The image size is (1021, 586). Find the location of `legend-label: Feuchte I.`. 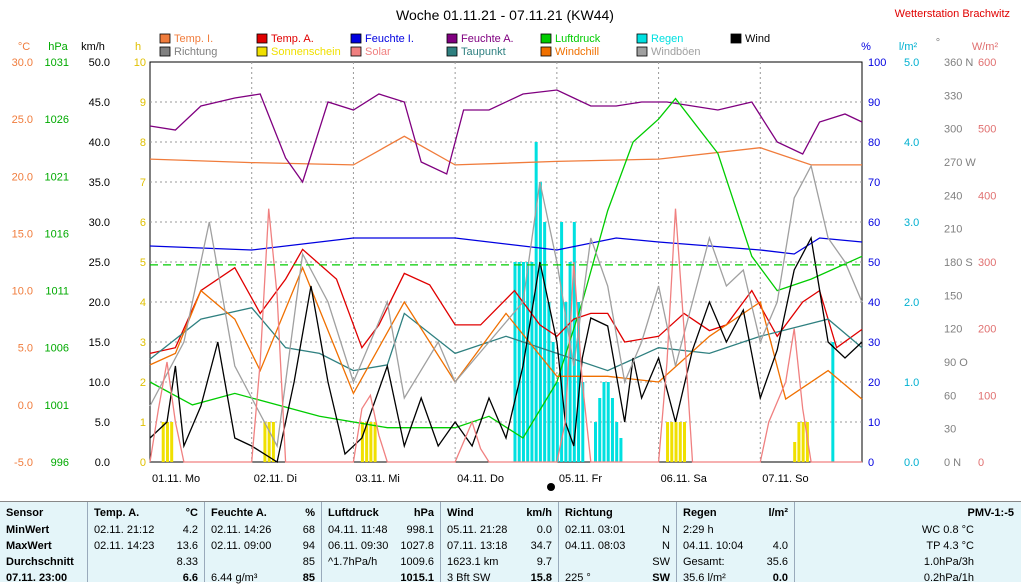

legend-label: Feuchte I. is located at coordinates (389, 39).